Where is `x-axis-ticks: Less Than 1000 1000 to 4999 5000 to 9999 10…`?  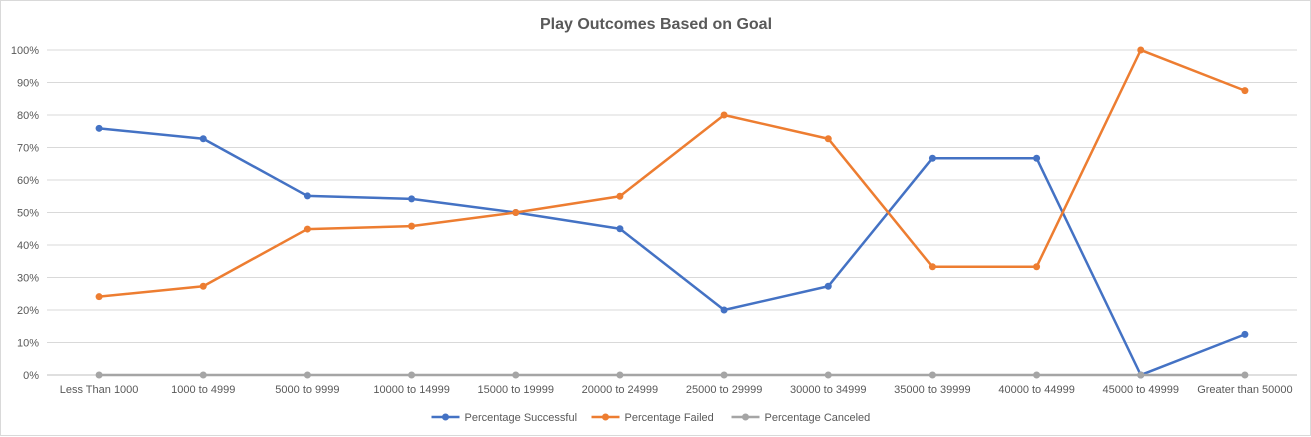
x-axis-ticks: Less Than 1000 1000 to 4999 5000 to 9999 10… is located at coordinates (676, 390).